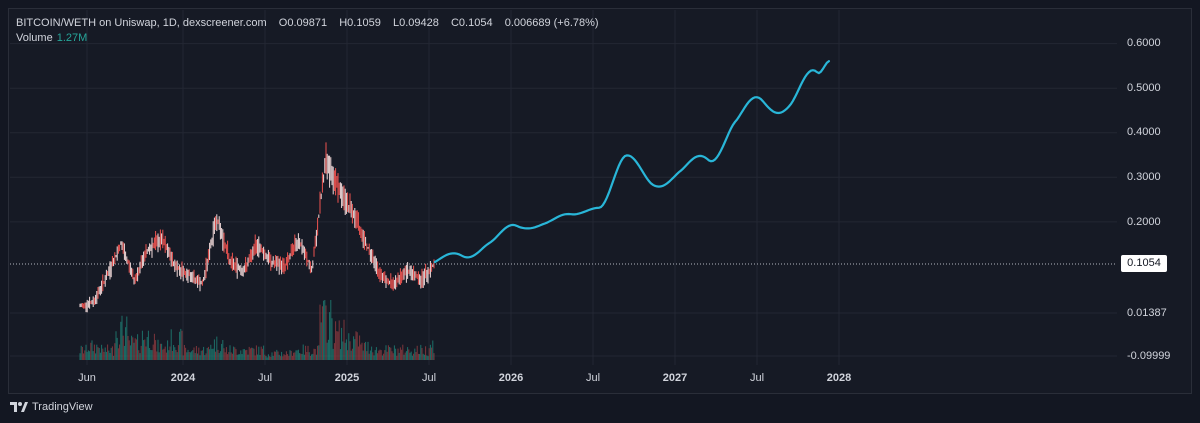 The height and width of the screenshot is (423, 1200). What do you see at coordinates (87, 378) in the screenshot?
I see `time-tick-label: Jun` at bounding box center [87, 378].